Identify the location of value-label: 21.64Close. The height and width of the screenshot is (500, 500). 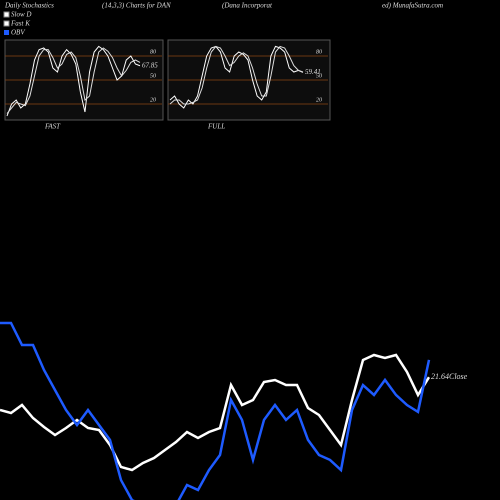
(449, 376).